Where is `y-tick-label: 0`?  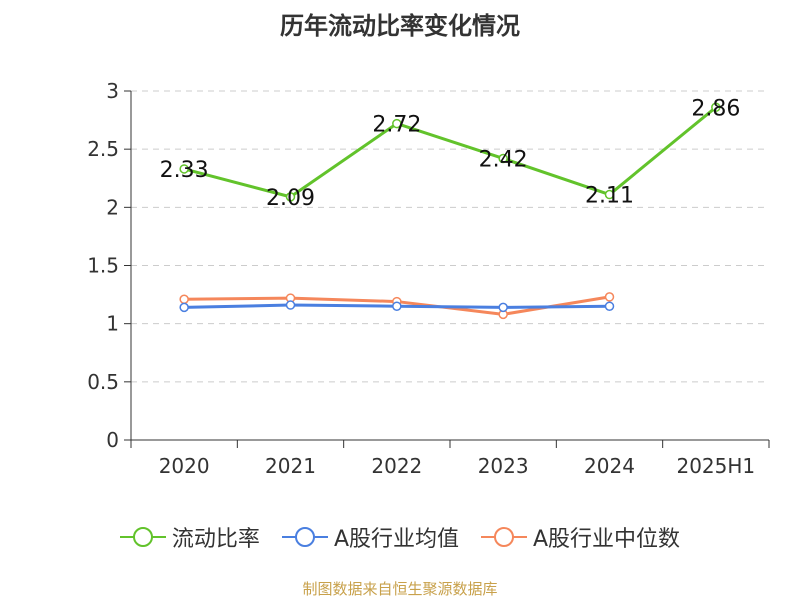 y-tick-label: 0 is located at coordinates (112, 440).